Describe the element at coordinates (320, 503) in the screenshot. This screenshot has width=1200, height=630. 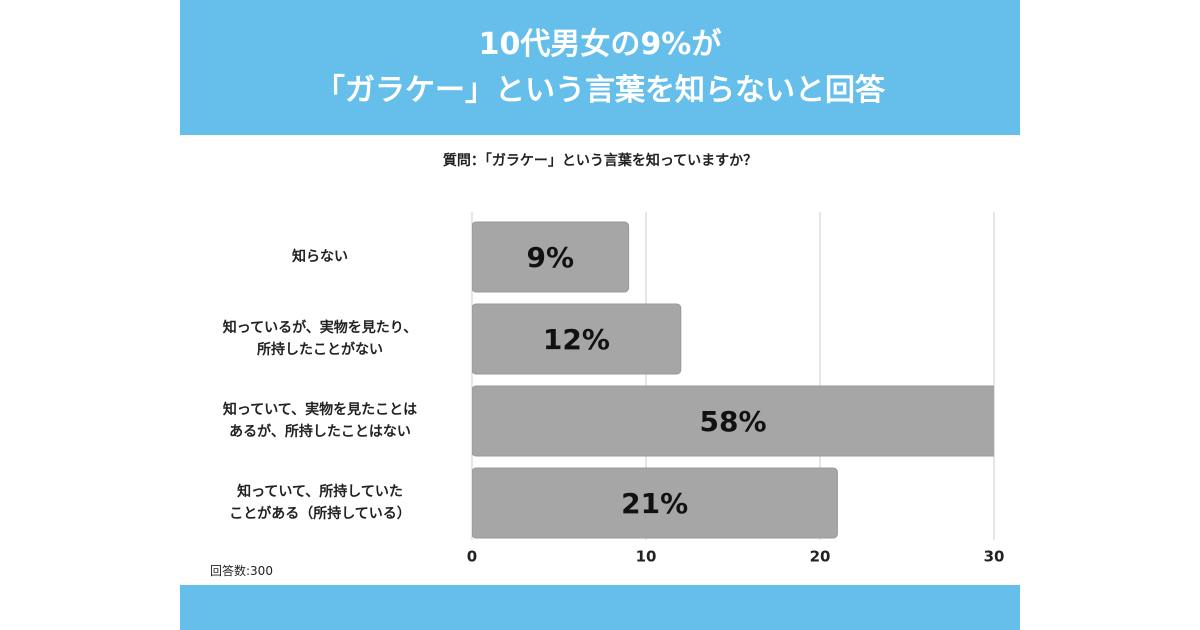
I see `y-tick-label: 知っていて、所持していた ことがある（所持している）` at that location.